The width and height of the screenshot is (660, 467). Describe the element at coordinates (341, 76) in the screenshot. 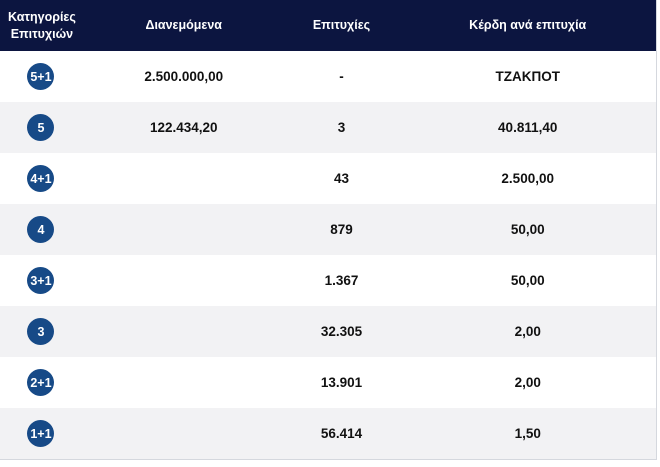

I see `wins-cell: -` at that location.